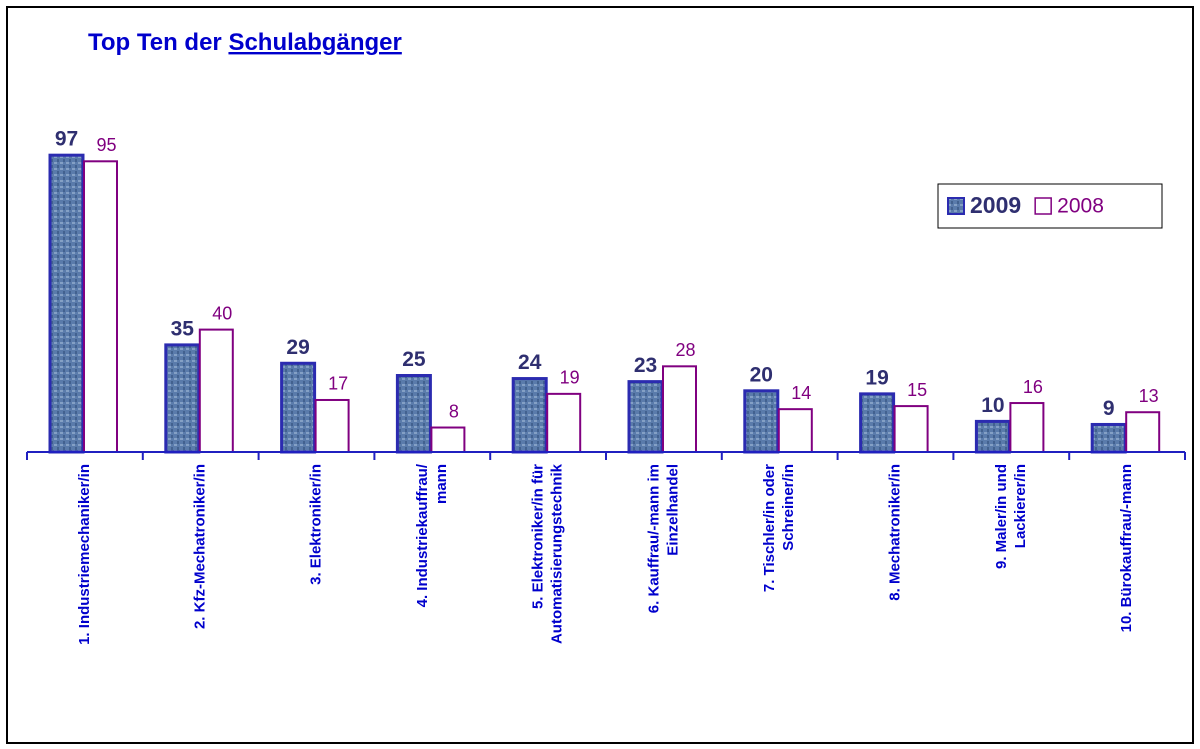 This screenshot has width=1200, height=749. What do you see at coordinates (788, 507) in the screenshot?
I see `x-tick-label: Schreiner/in` at bounding box center [788, 507].